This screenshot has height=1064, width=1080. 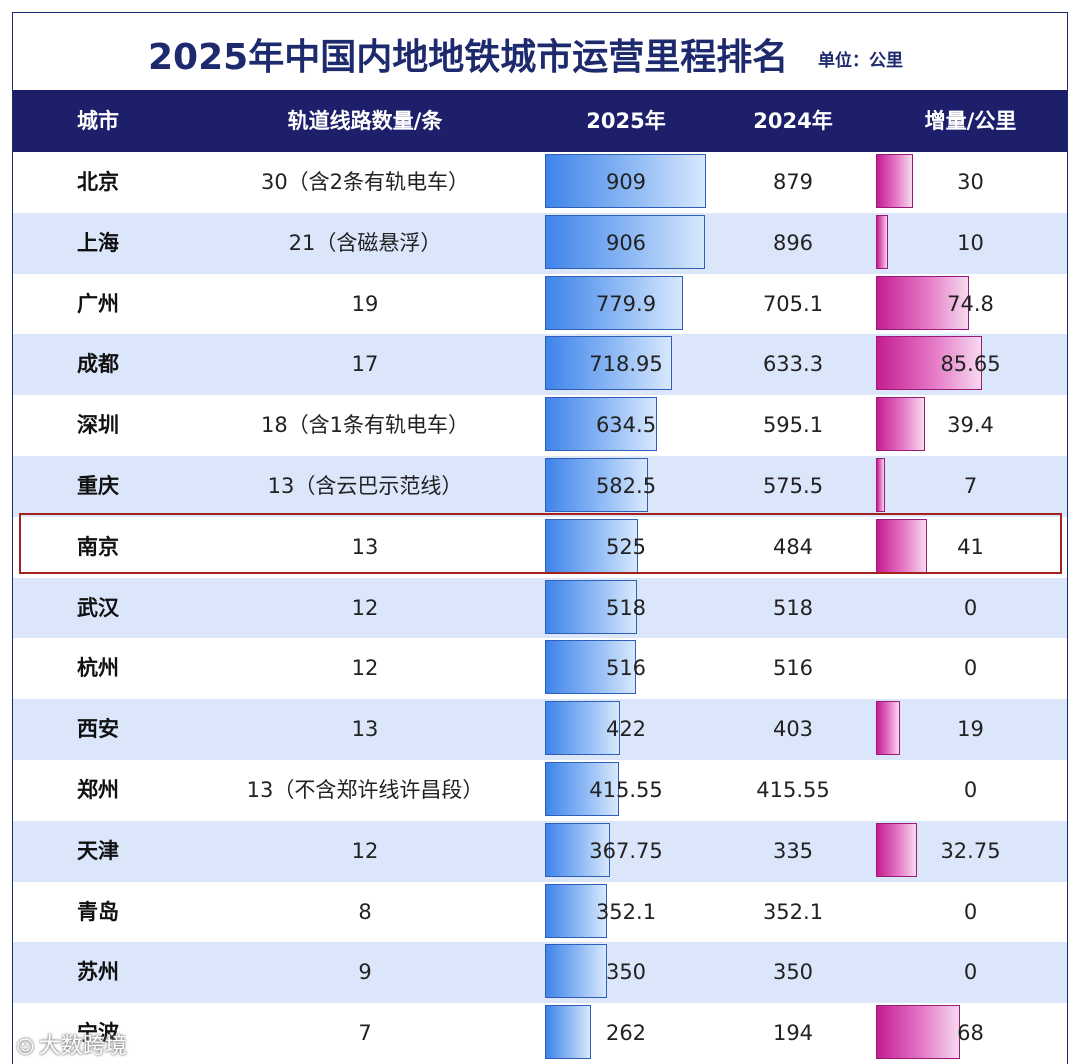 I want to click on cell-lines: 8, so click(x=365, y=911).